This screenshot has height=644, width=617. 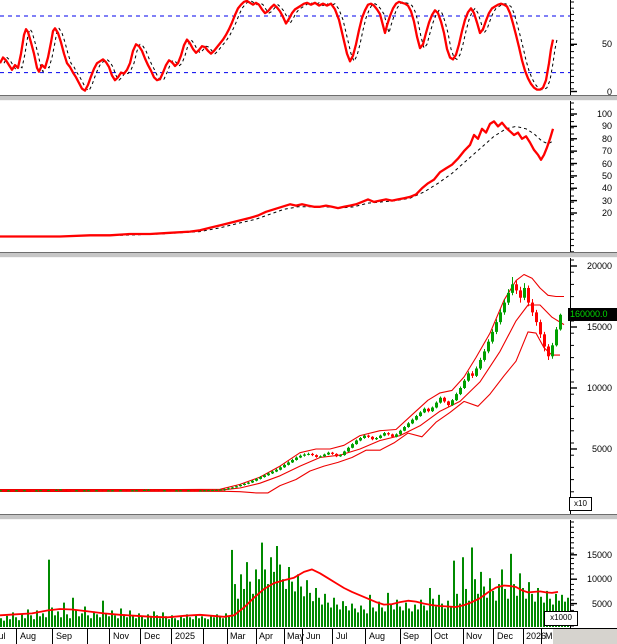 I want to click on stochastic-plot, so click(x=285, y=47).